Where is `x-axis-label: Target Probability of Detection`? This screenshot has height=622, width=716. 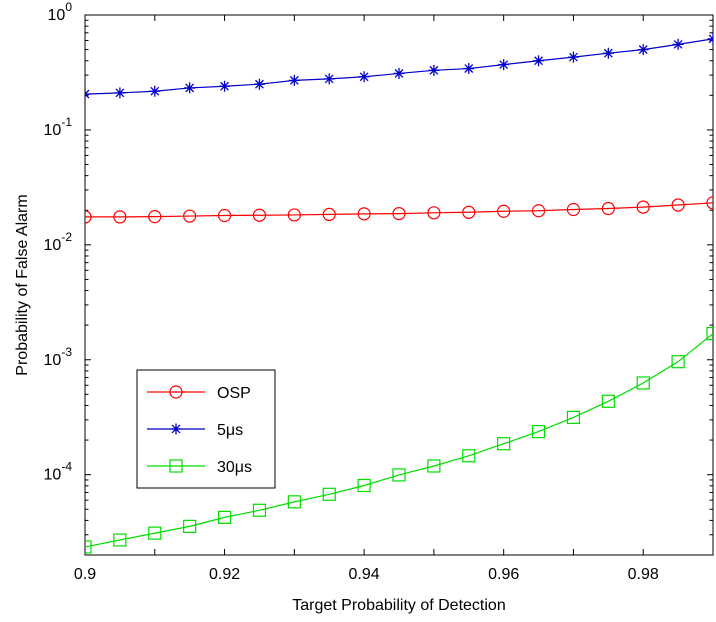
x-axis-label: Target Probability of Detection is located at coordinates (398, 605).